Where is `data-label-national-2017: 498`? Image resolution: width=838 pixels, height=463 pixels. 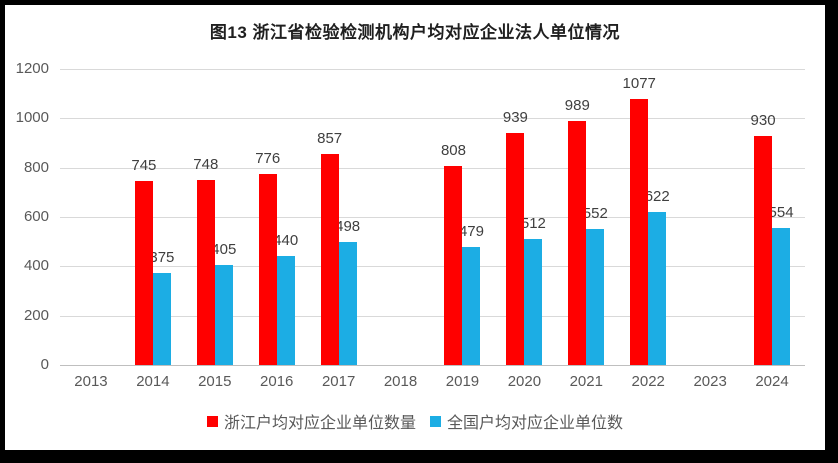 data-label-national-2017: 498 is located at coordinates (348, 227).